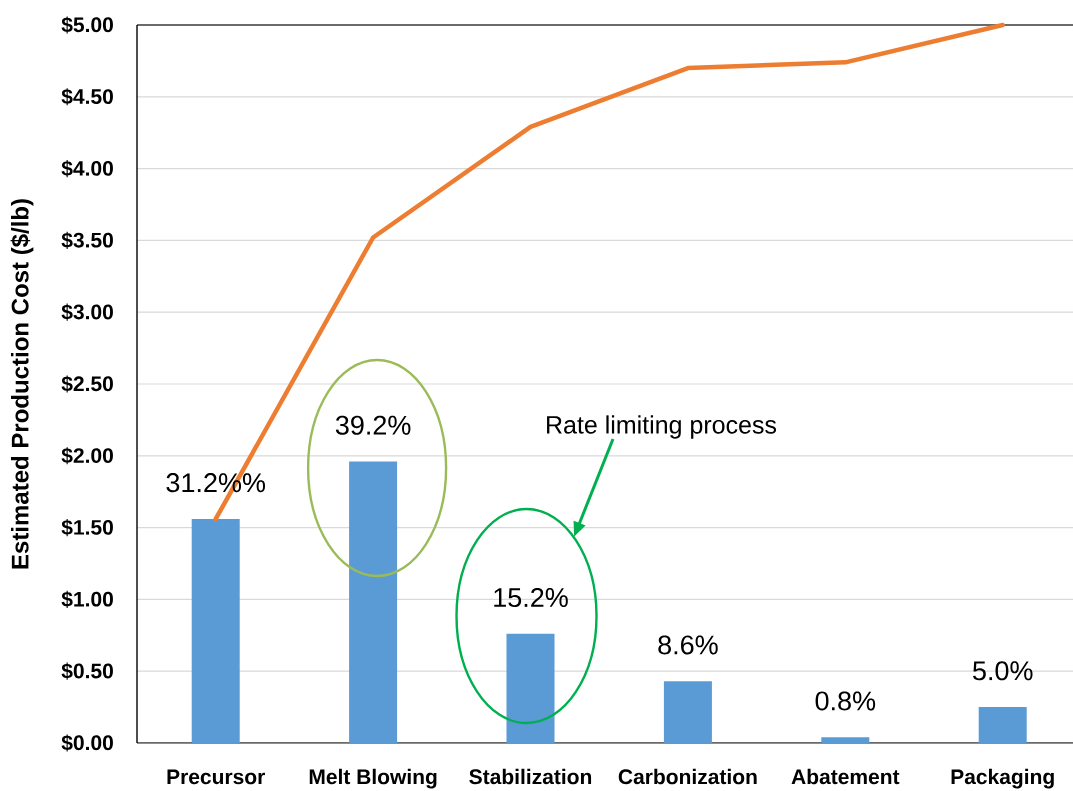 This screenshot has height=791, width=1073. Describe the element at coordinates (1003, 671) in the screenshot. I see `annotation: 5.0%` at that location.